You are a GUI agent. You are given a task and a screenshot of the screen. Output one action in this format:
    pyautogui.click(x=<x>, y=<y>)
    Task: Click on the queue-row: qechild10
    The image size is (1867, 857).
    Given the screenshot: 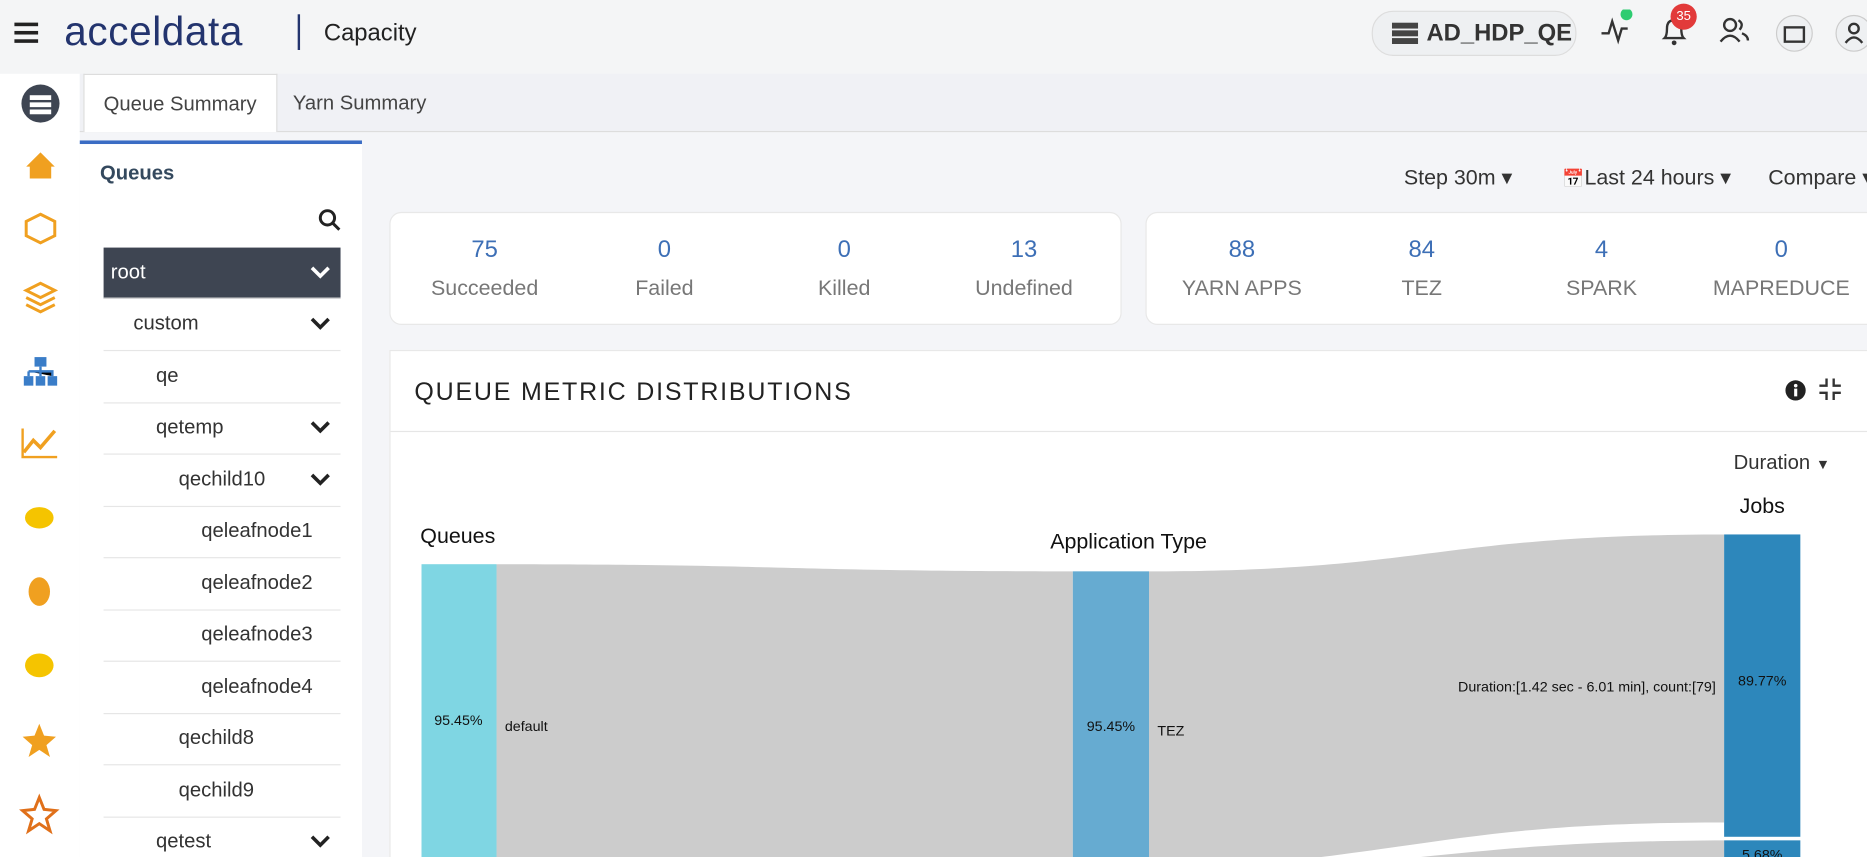 What is the action you would take?
    pyautogui.click(x=222, y=480)
    